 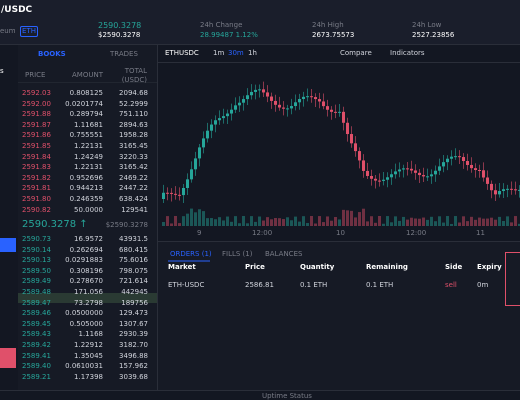 I want to click on book-price: 2591.83, so click(x=36, y=167).